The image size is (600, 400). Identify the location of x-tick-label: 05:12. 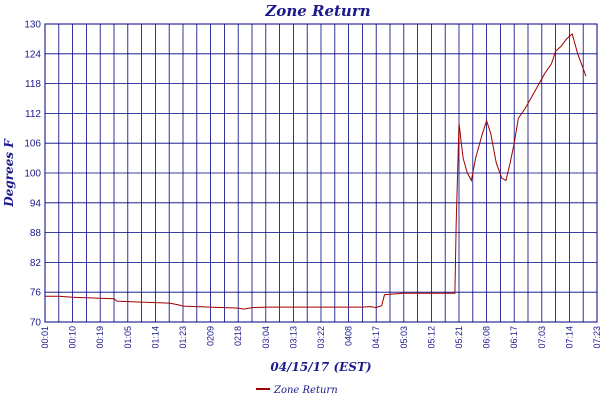
(431, 337).